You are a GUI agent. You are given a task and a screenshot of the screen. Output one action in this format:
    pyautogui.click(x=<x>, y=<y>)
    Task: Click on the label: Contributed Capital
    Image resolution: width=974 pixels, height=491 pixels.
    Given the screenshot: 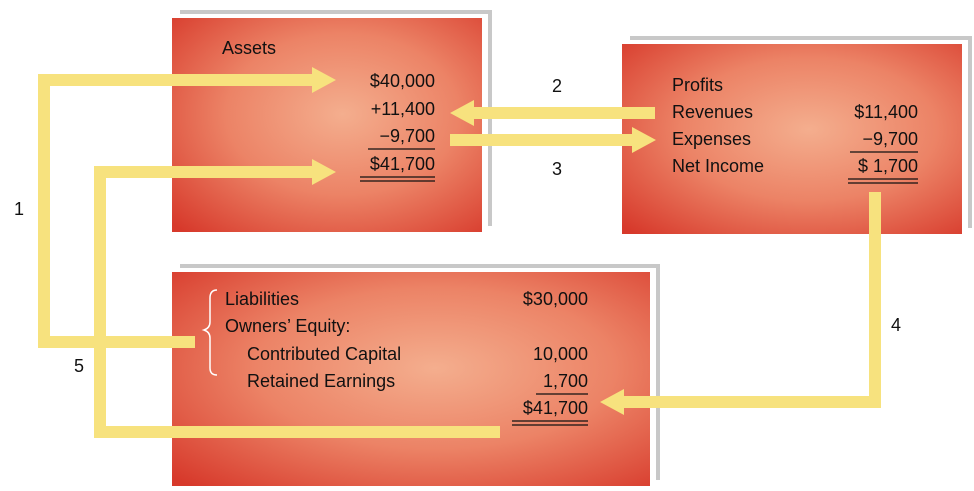 What is the action you would take?
    pyautogui.click(x=324, y=354)
    